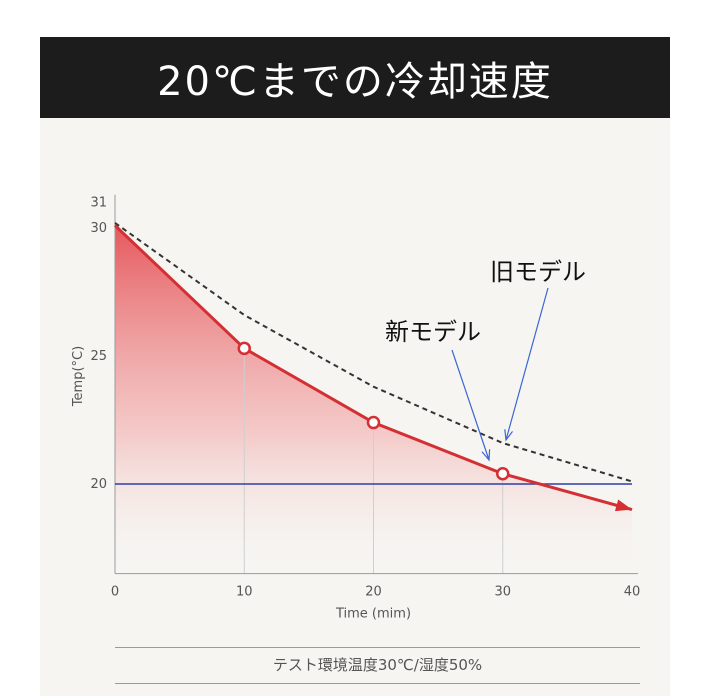  I want to click on x-tick-40: 40, so click(632, 592).